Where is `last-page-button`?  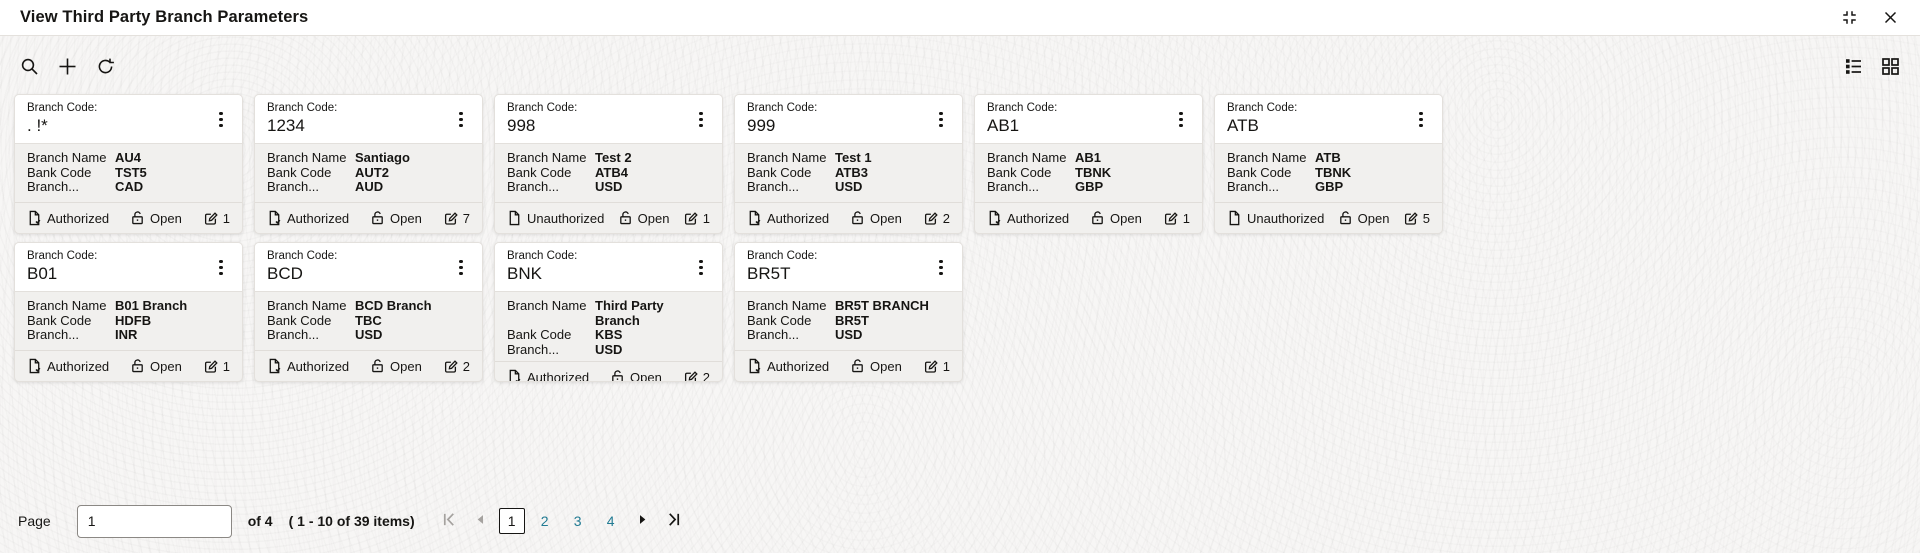
last-page-button is located at coordinates (673, 521).